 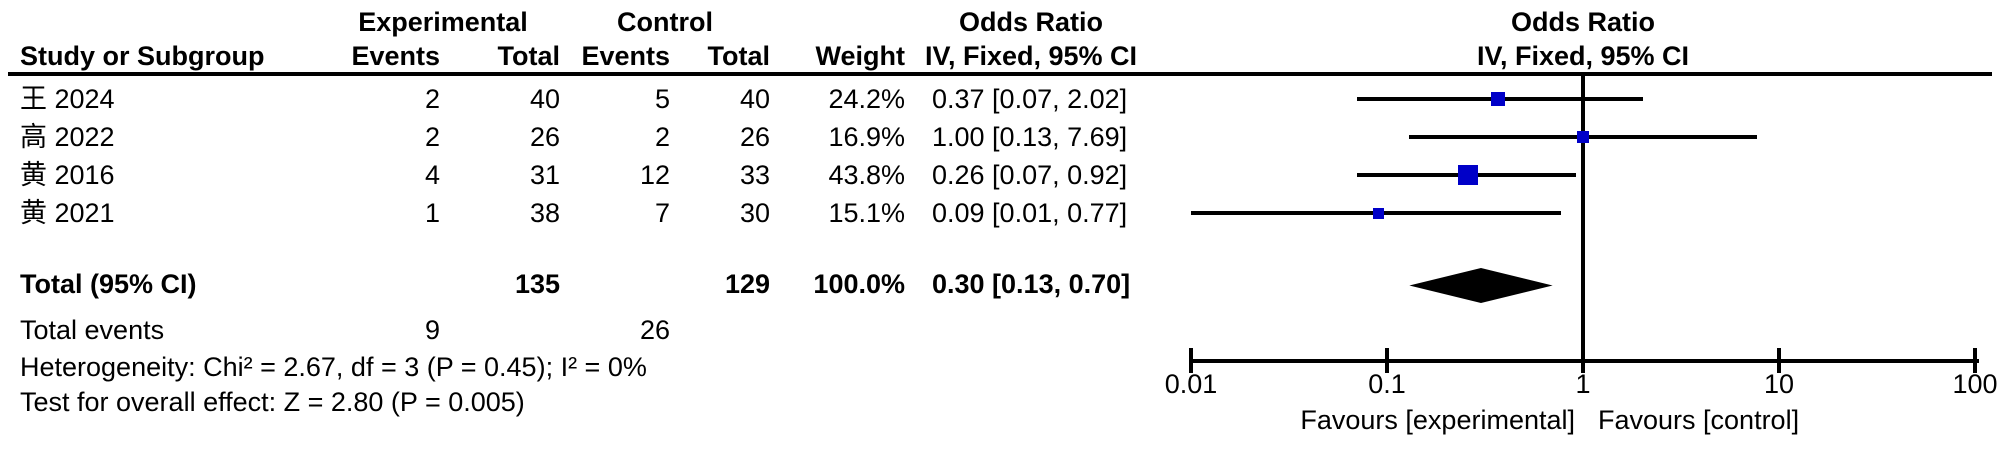 I want to click on favours-experimental-label: Favours [experimental], so click(x=1437, y=420).